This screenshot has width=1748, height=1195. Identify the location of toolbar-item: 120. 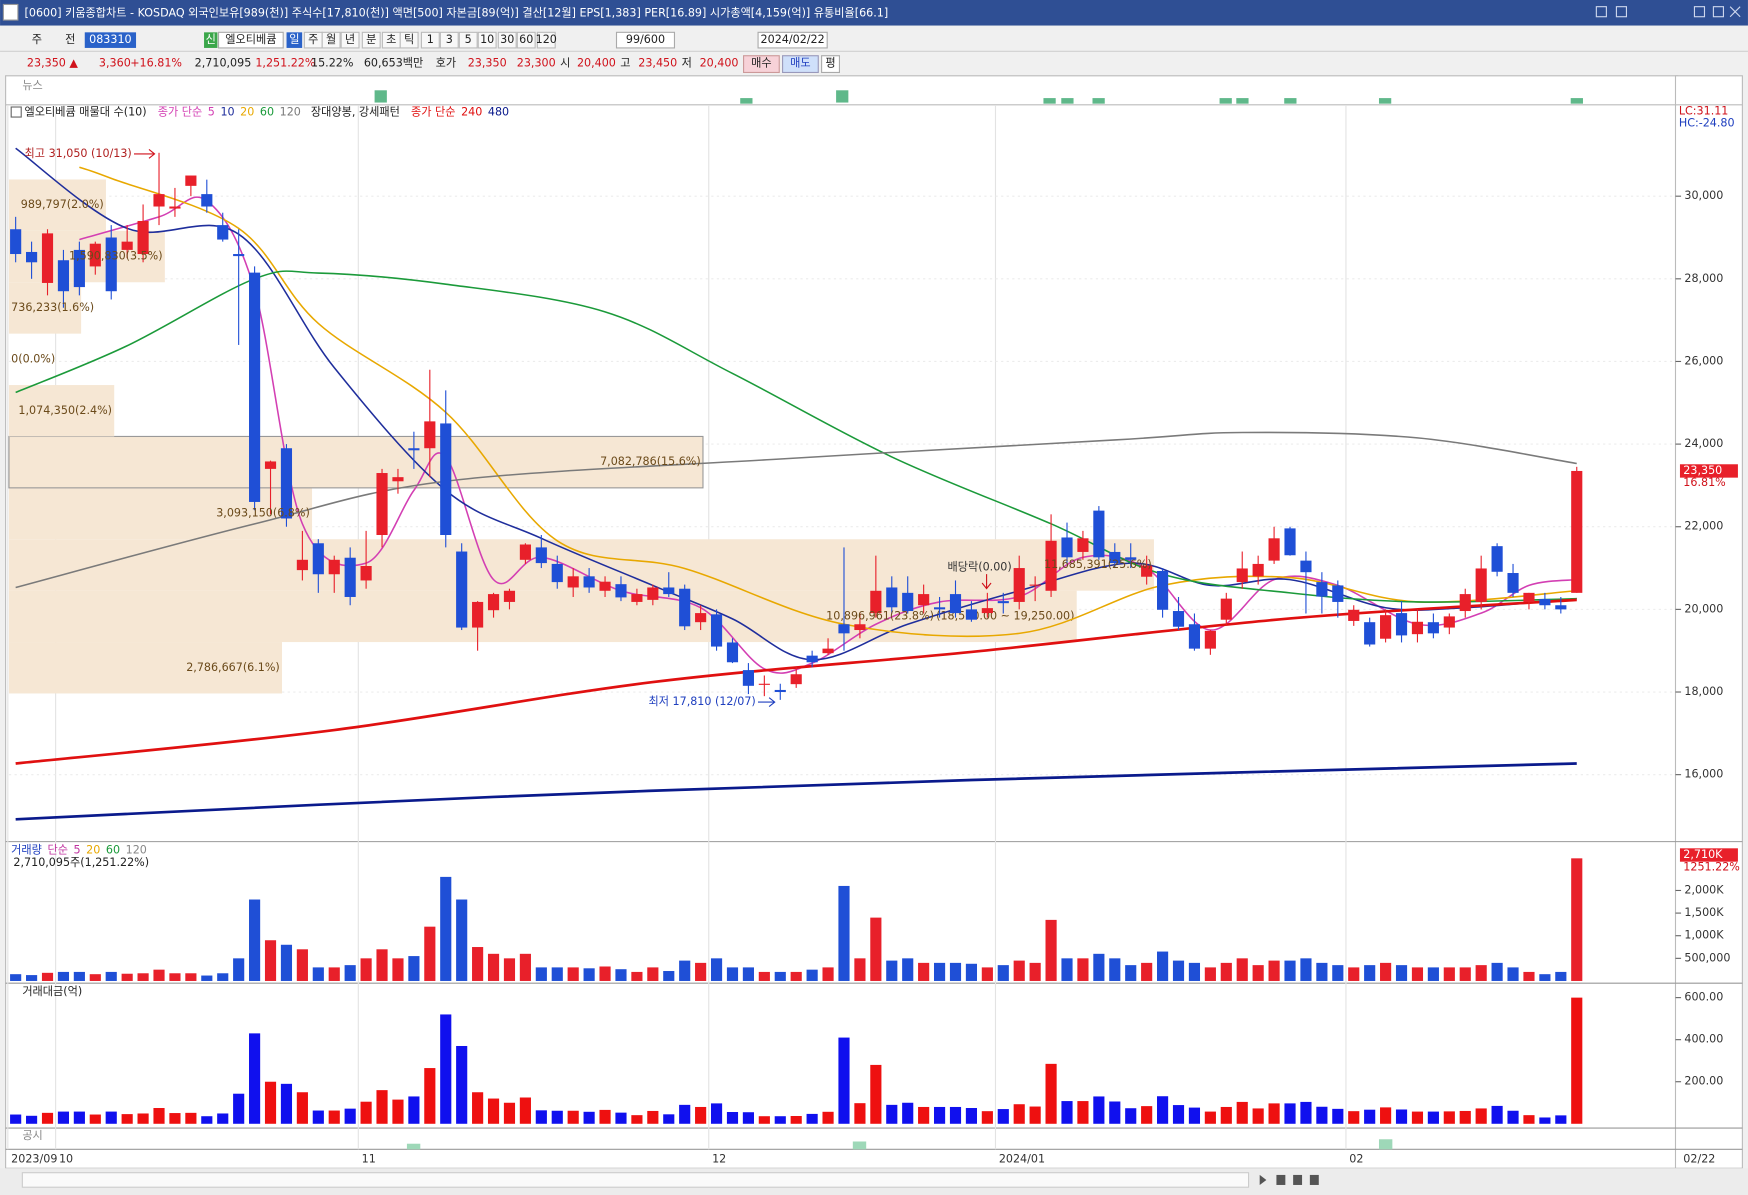
(546, 39).